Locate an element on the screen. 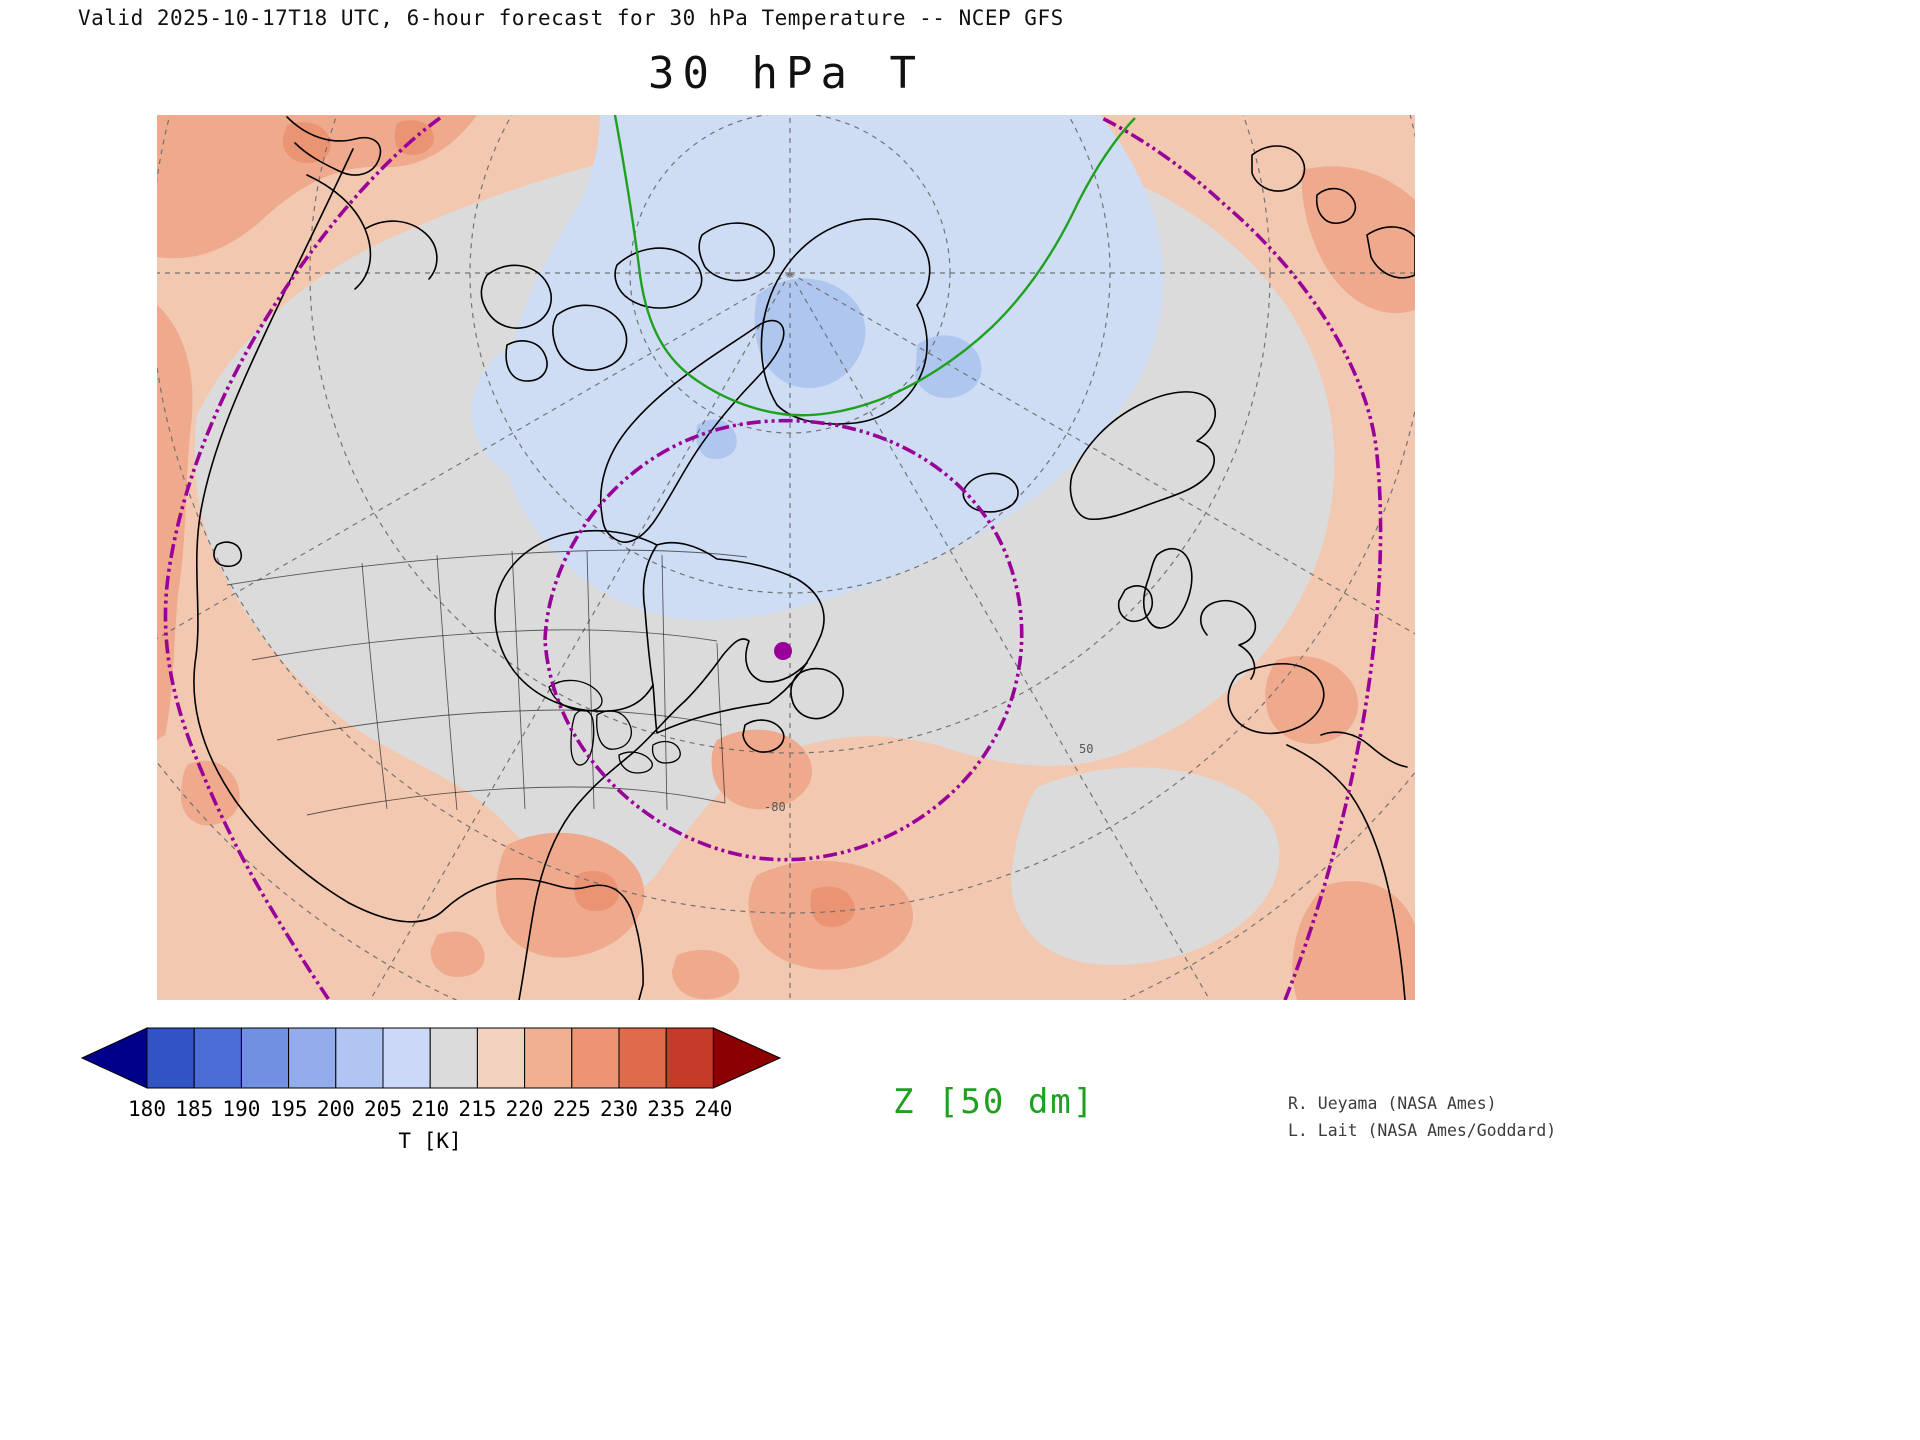  lake-ontario is located at coordinates (666, 752).